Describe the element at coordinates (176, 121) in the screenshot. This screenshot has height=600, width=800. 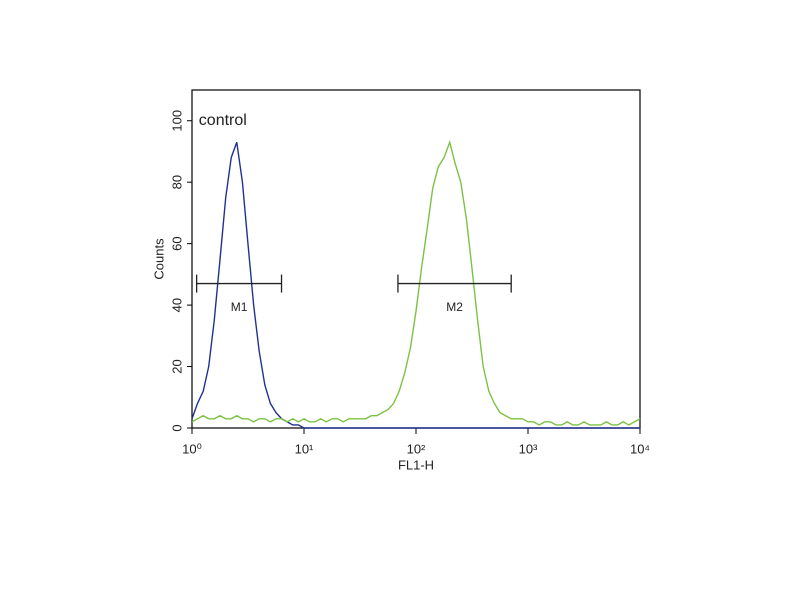
I see `y-tick-label: 100` at that location.